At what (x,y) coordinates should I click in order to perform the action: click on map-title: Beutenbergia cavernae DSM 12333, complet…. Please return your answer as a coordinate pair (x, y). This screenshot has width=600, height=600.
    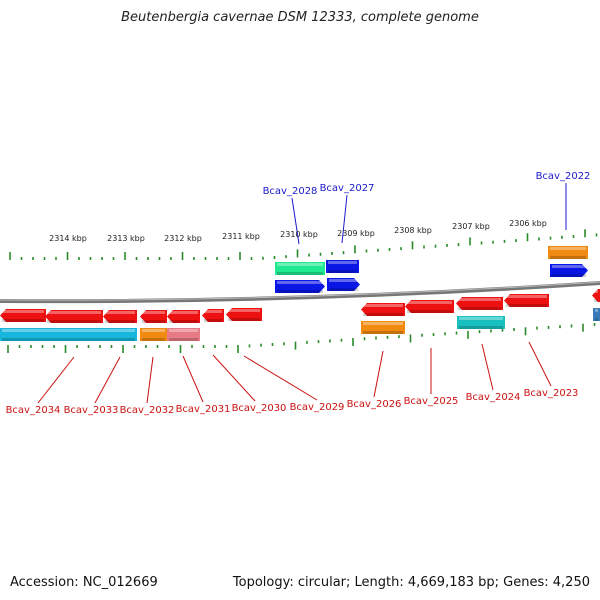
    Looking at the image, I should click on (300, 17).